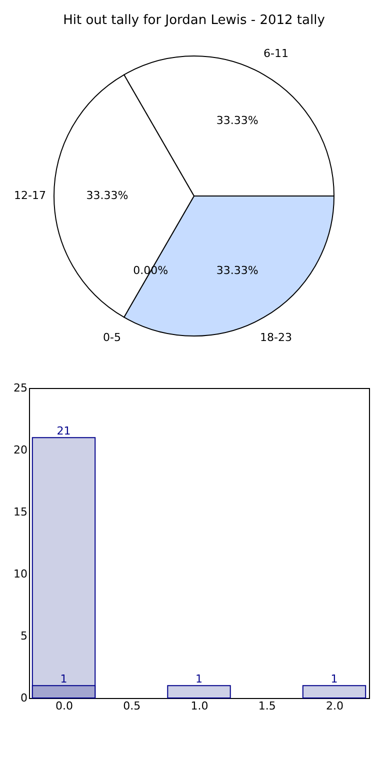  What do you see at coordinates (65, 706) in the screenshot?
I see `x-tick-label: 0.0` at bounding box center [65, 706].